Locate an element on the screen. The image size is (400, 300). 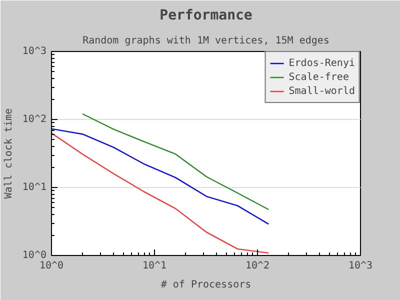
x-tick-label: 10^2 is located at coordinates (257, 266).